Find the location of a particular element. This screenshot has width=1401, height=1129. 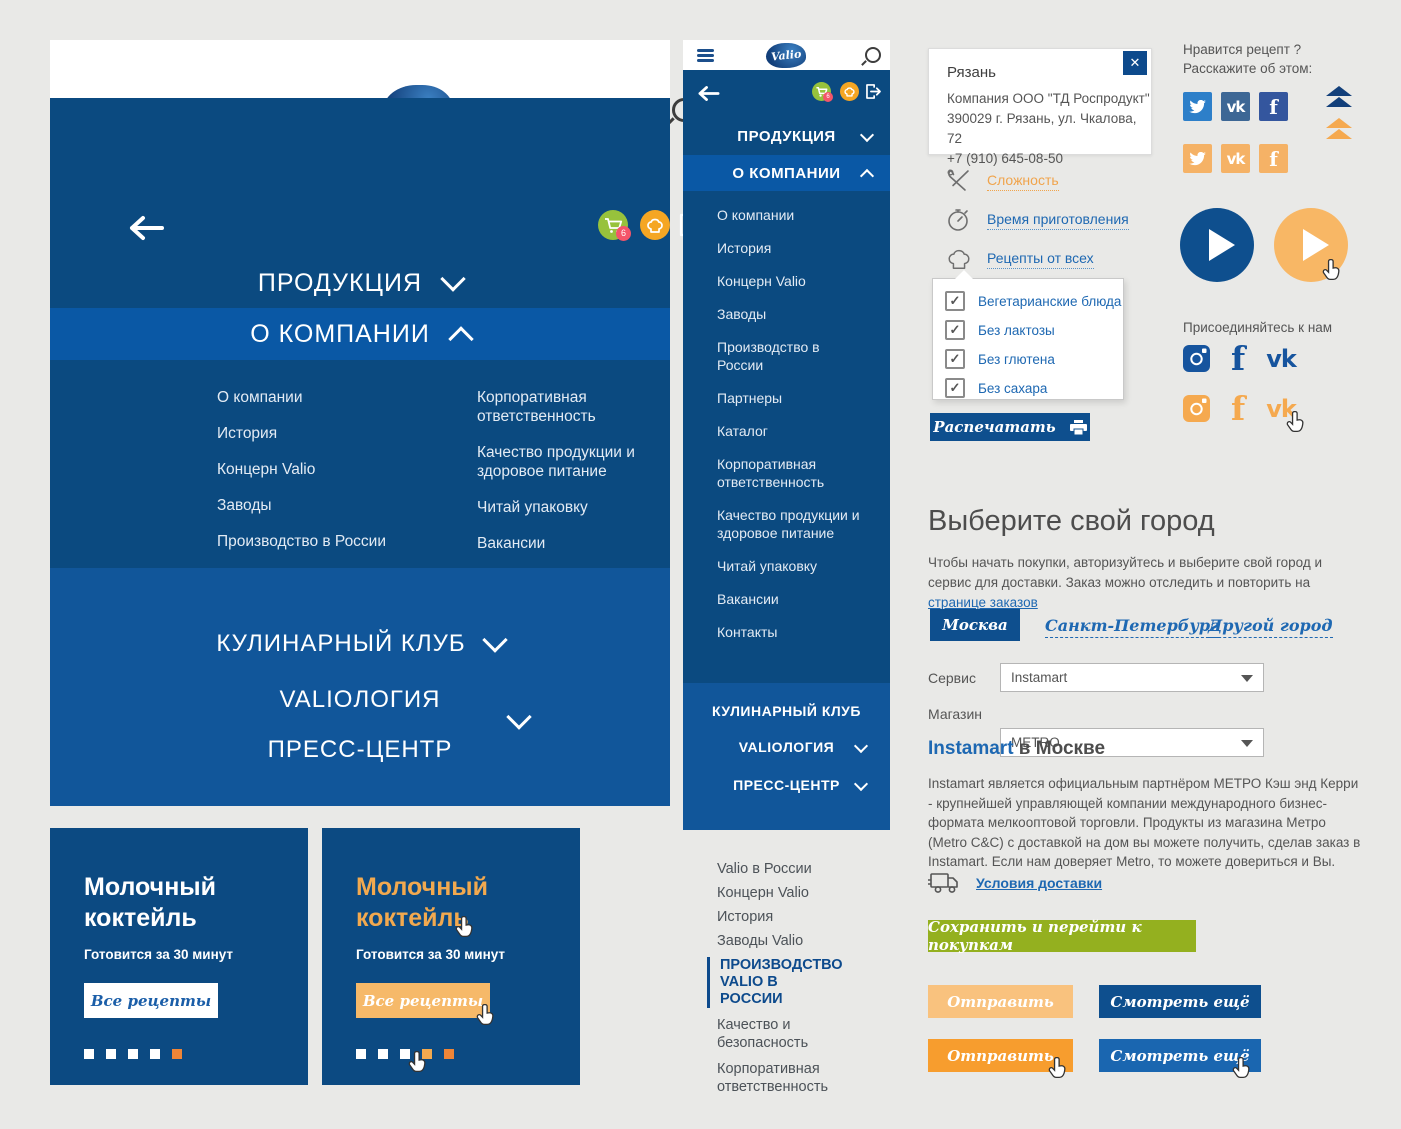

checkbox-row: ✓ Без лактозы is located at coordinates (1034, 330).